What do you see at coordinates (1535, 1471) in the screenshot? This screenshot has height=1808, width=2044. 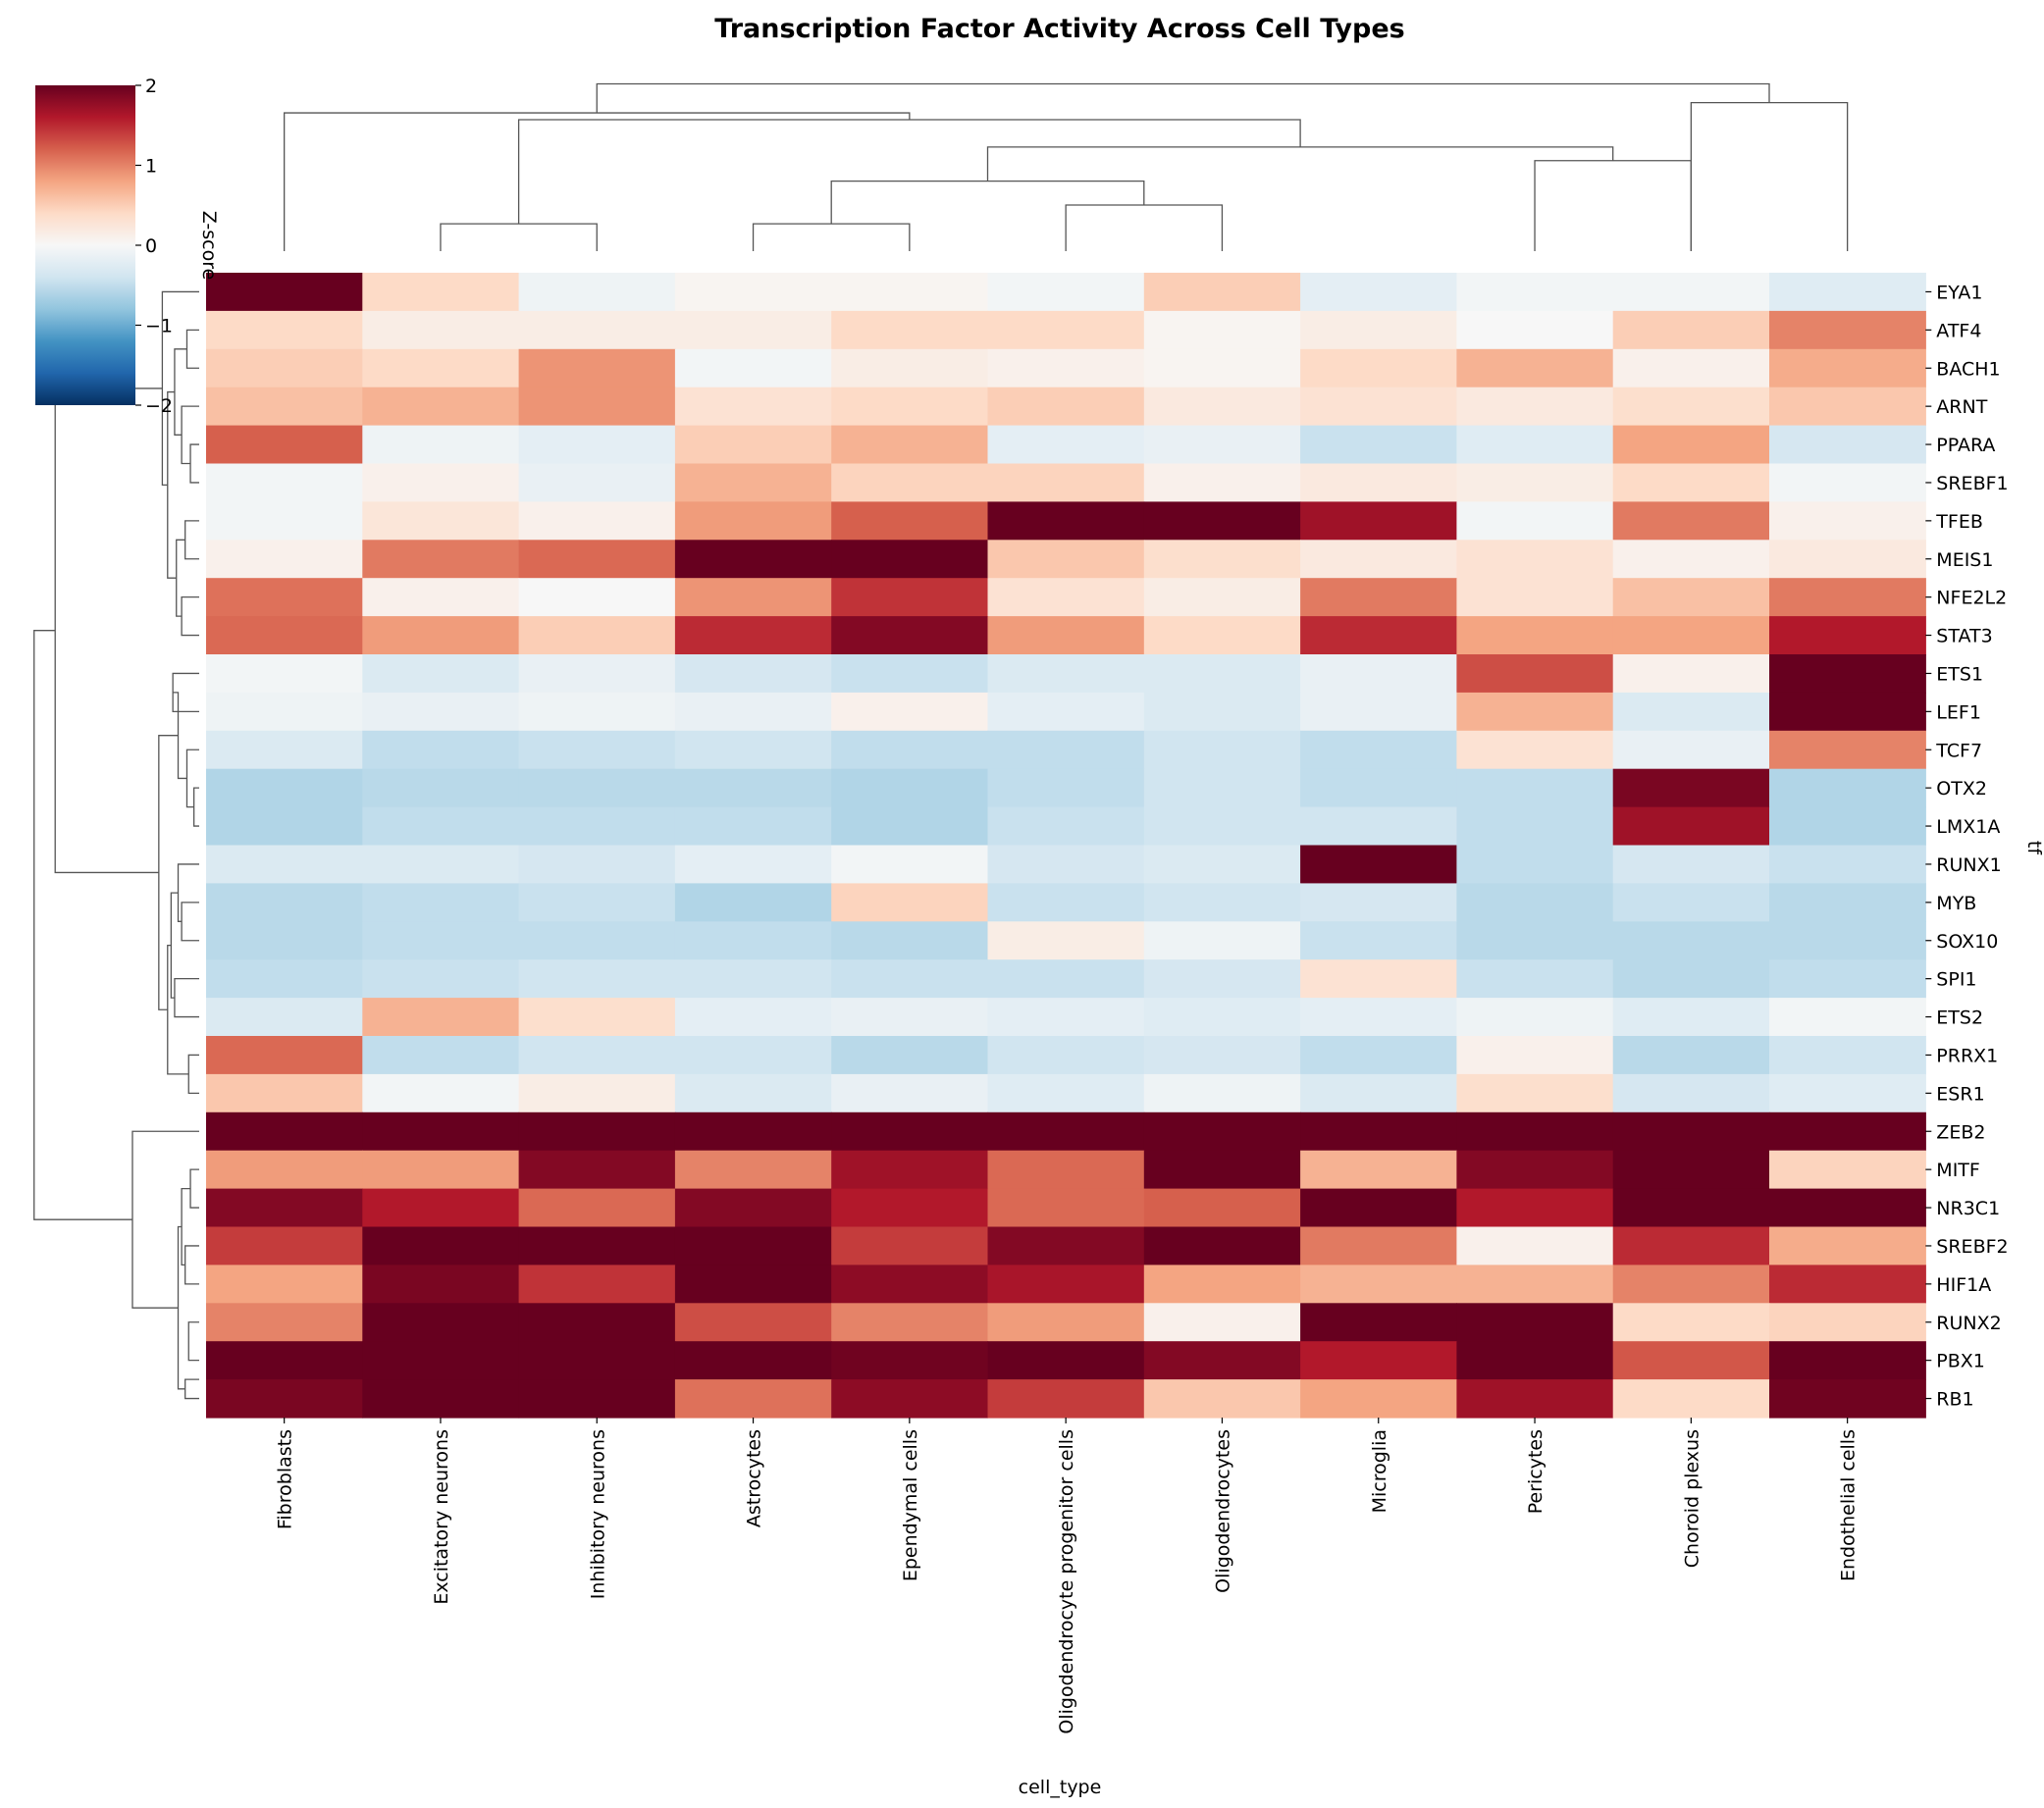 I see `col-label-pericytes: Pericytes` at bounding box center [1535, 1471].